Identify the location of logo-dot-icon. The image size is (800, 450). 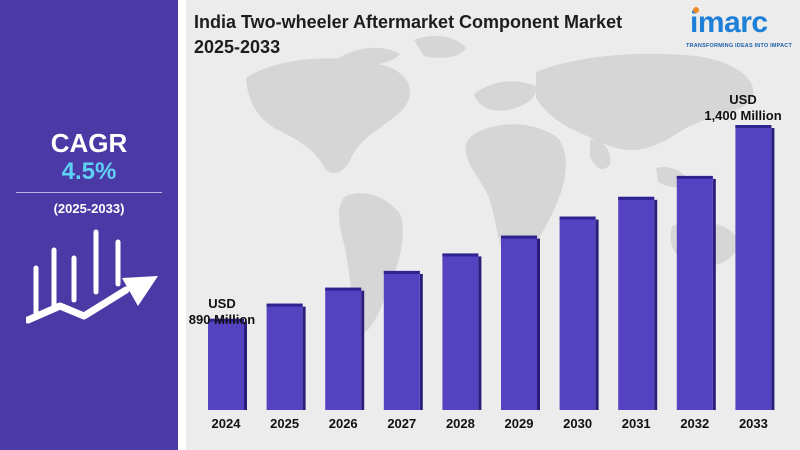
(696, 10).